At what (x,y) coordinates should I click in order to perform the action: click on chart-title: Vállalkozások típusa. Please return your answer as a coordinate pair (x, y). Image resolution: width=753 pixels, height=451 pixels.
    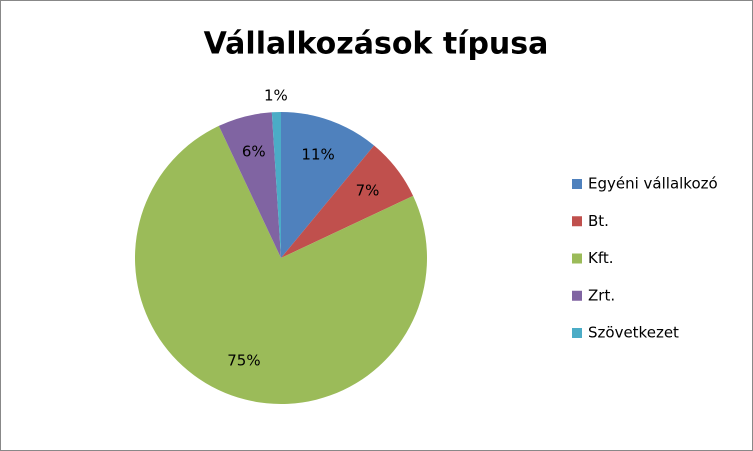
    Looking at the image, I should click on (376, 44).